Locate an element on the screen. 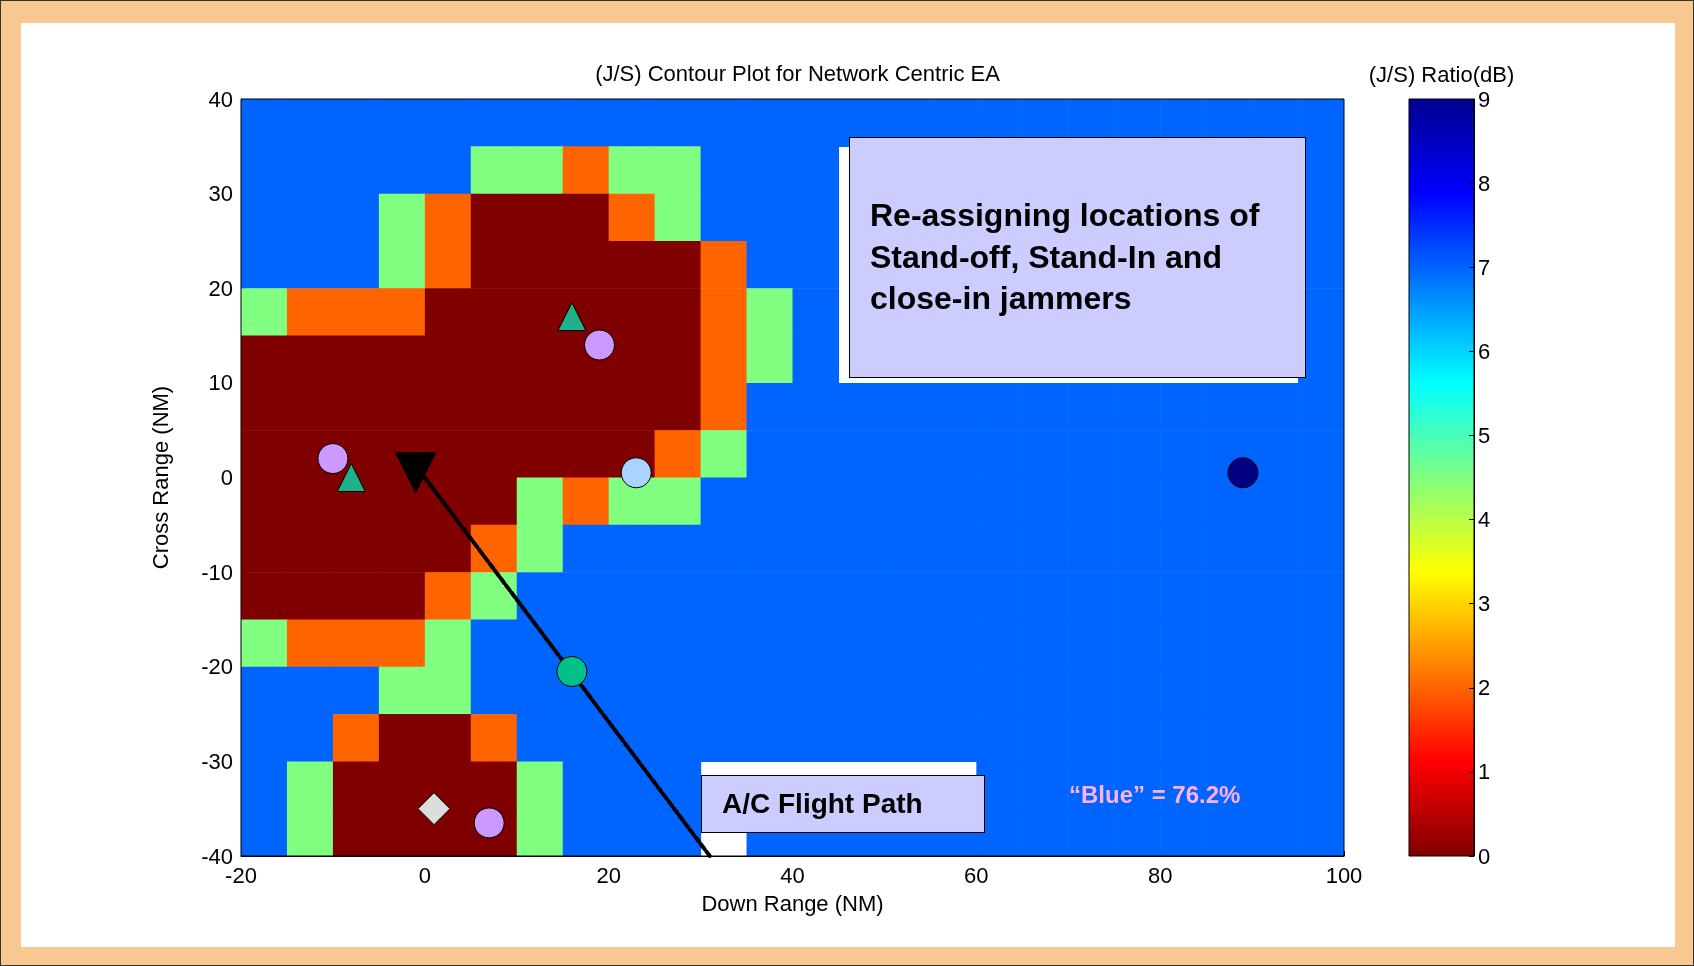 The height and width of the screenshot is (966, 1694). x-tick-label: 20 is located at coordinates (608, 875).